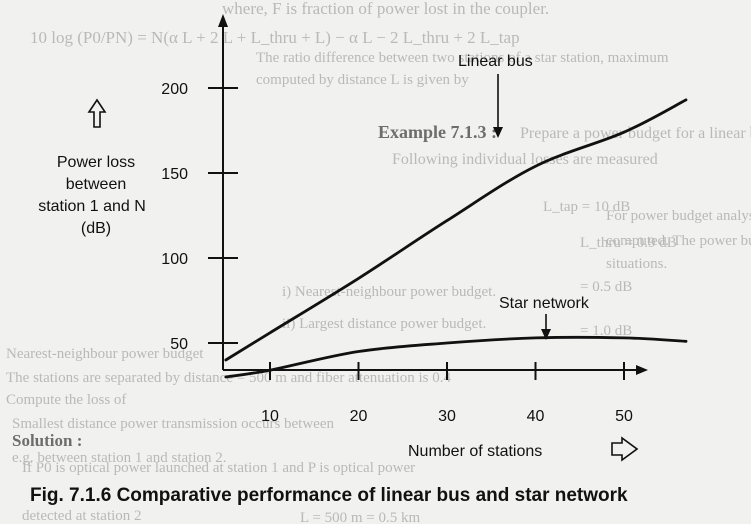 The height and width of the screenshot is (524, 751). Describe the element at coordinates (96, 162) in the screenshot. I see `y-label-line-1: Power loss` at that location.